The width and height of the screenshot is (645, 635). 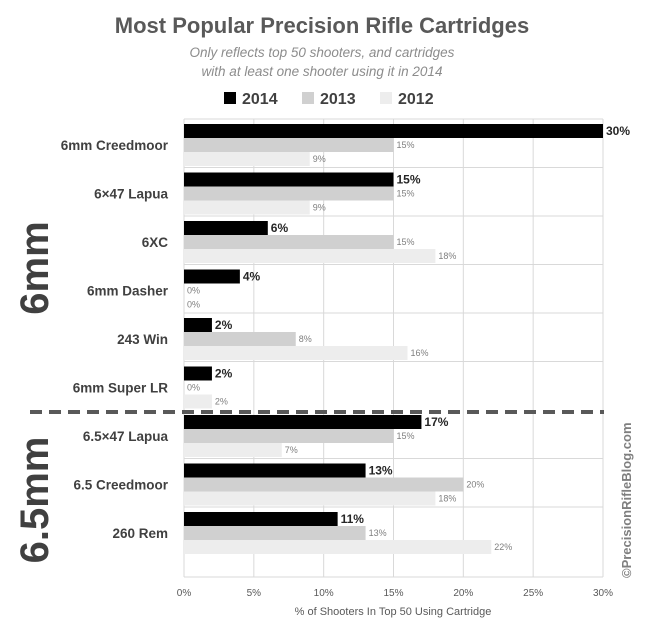 I want to click on legend-label-2013: 2013, so click(x=338, y=99).